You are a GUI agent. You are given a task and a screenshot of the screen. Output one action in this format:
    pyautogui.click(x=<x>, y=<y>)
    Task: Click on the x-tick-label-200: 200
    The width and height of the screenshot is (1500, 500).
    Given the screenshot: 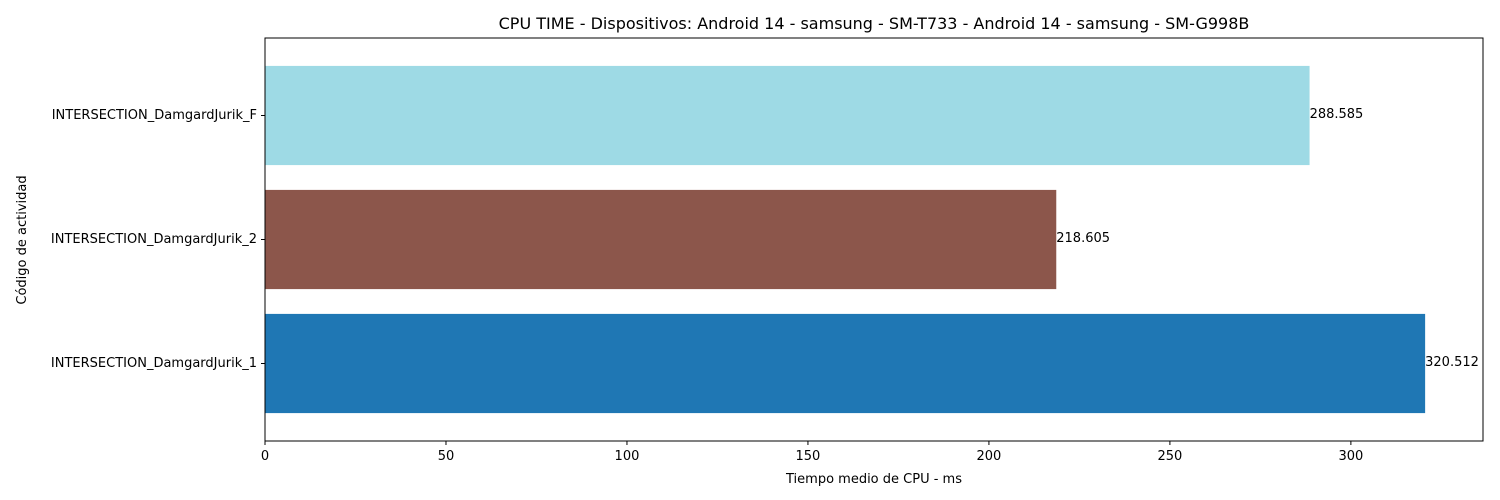 What is the action you would take?
    pyautogui.click(x=989, y=456)
    